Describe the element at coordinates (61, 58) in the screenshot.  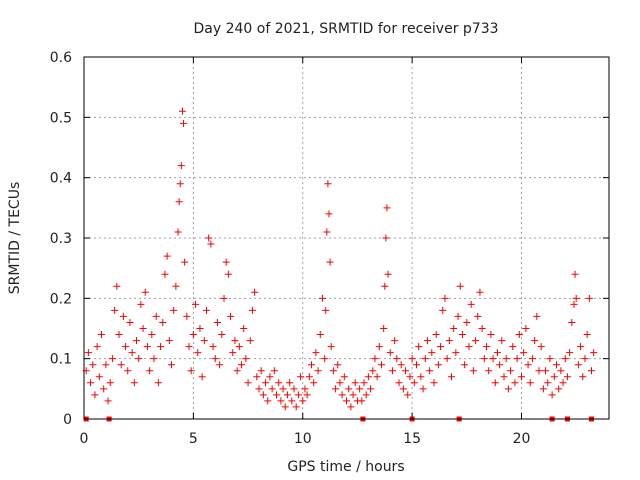
I see `y-tick-label: 0.6` at that location.